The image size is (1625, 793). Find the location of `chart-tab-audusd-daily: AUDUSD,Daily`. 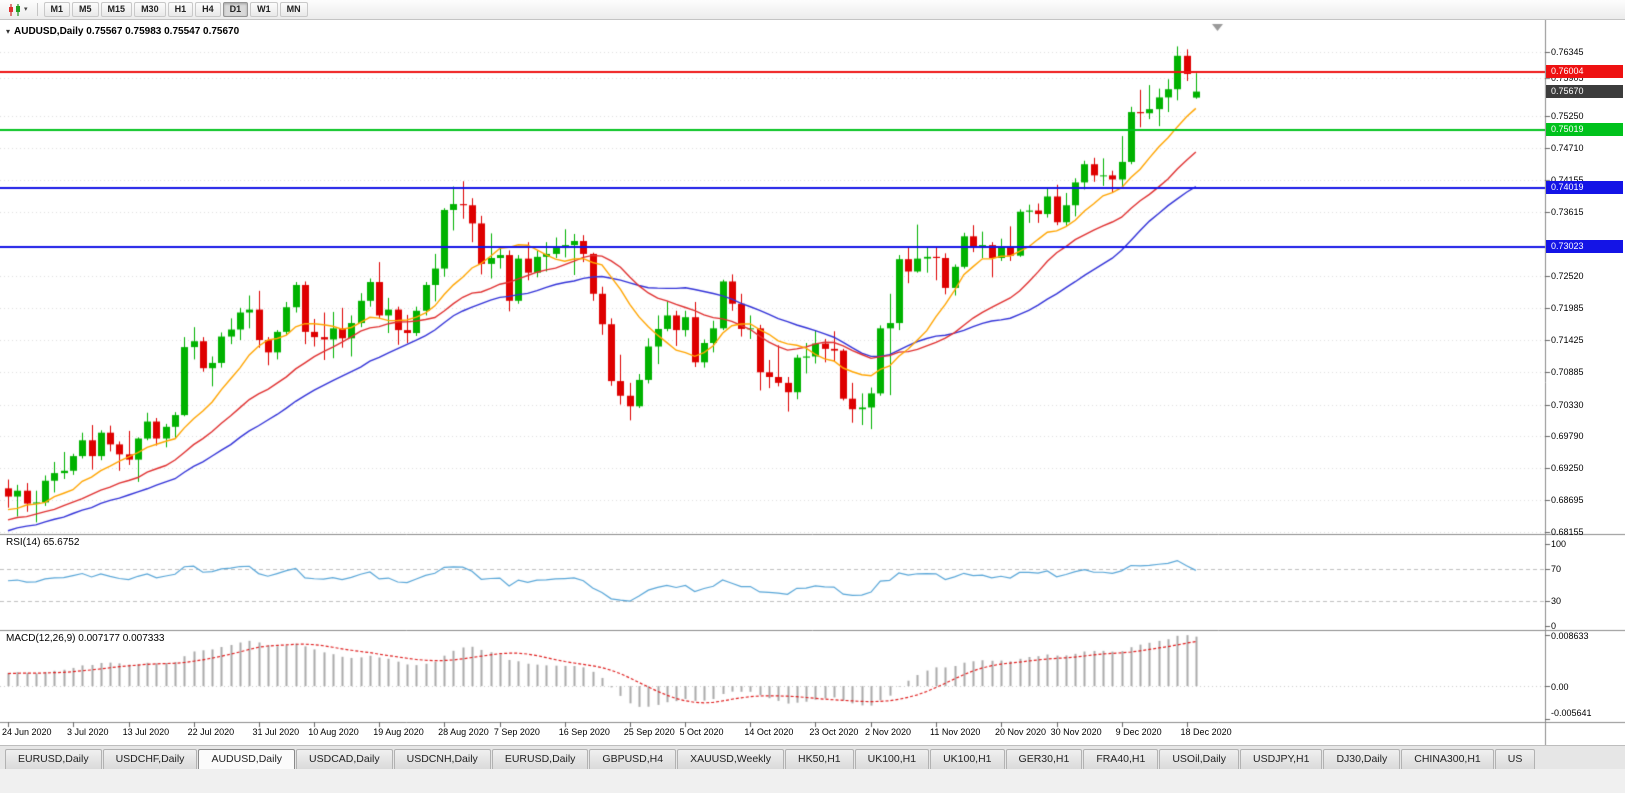

chart-tab-audusd-daily: AUDUSD,Daily is located at coordinates (247, 759).